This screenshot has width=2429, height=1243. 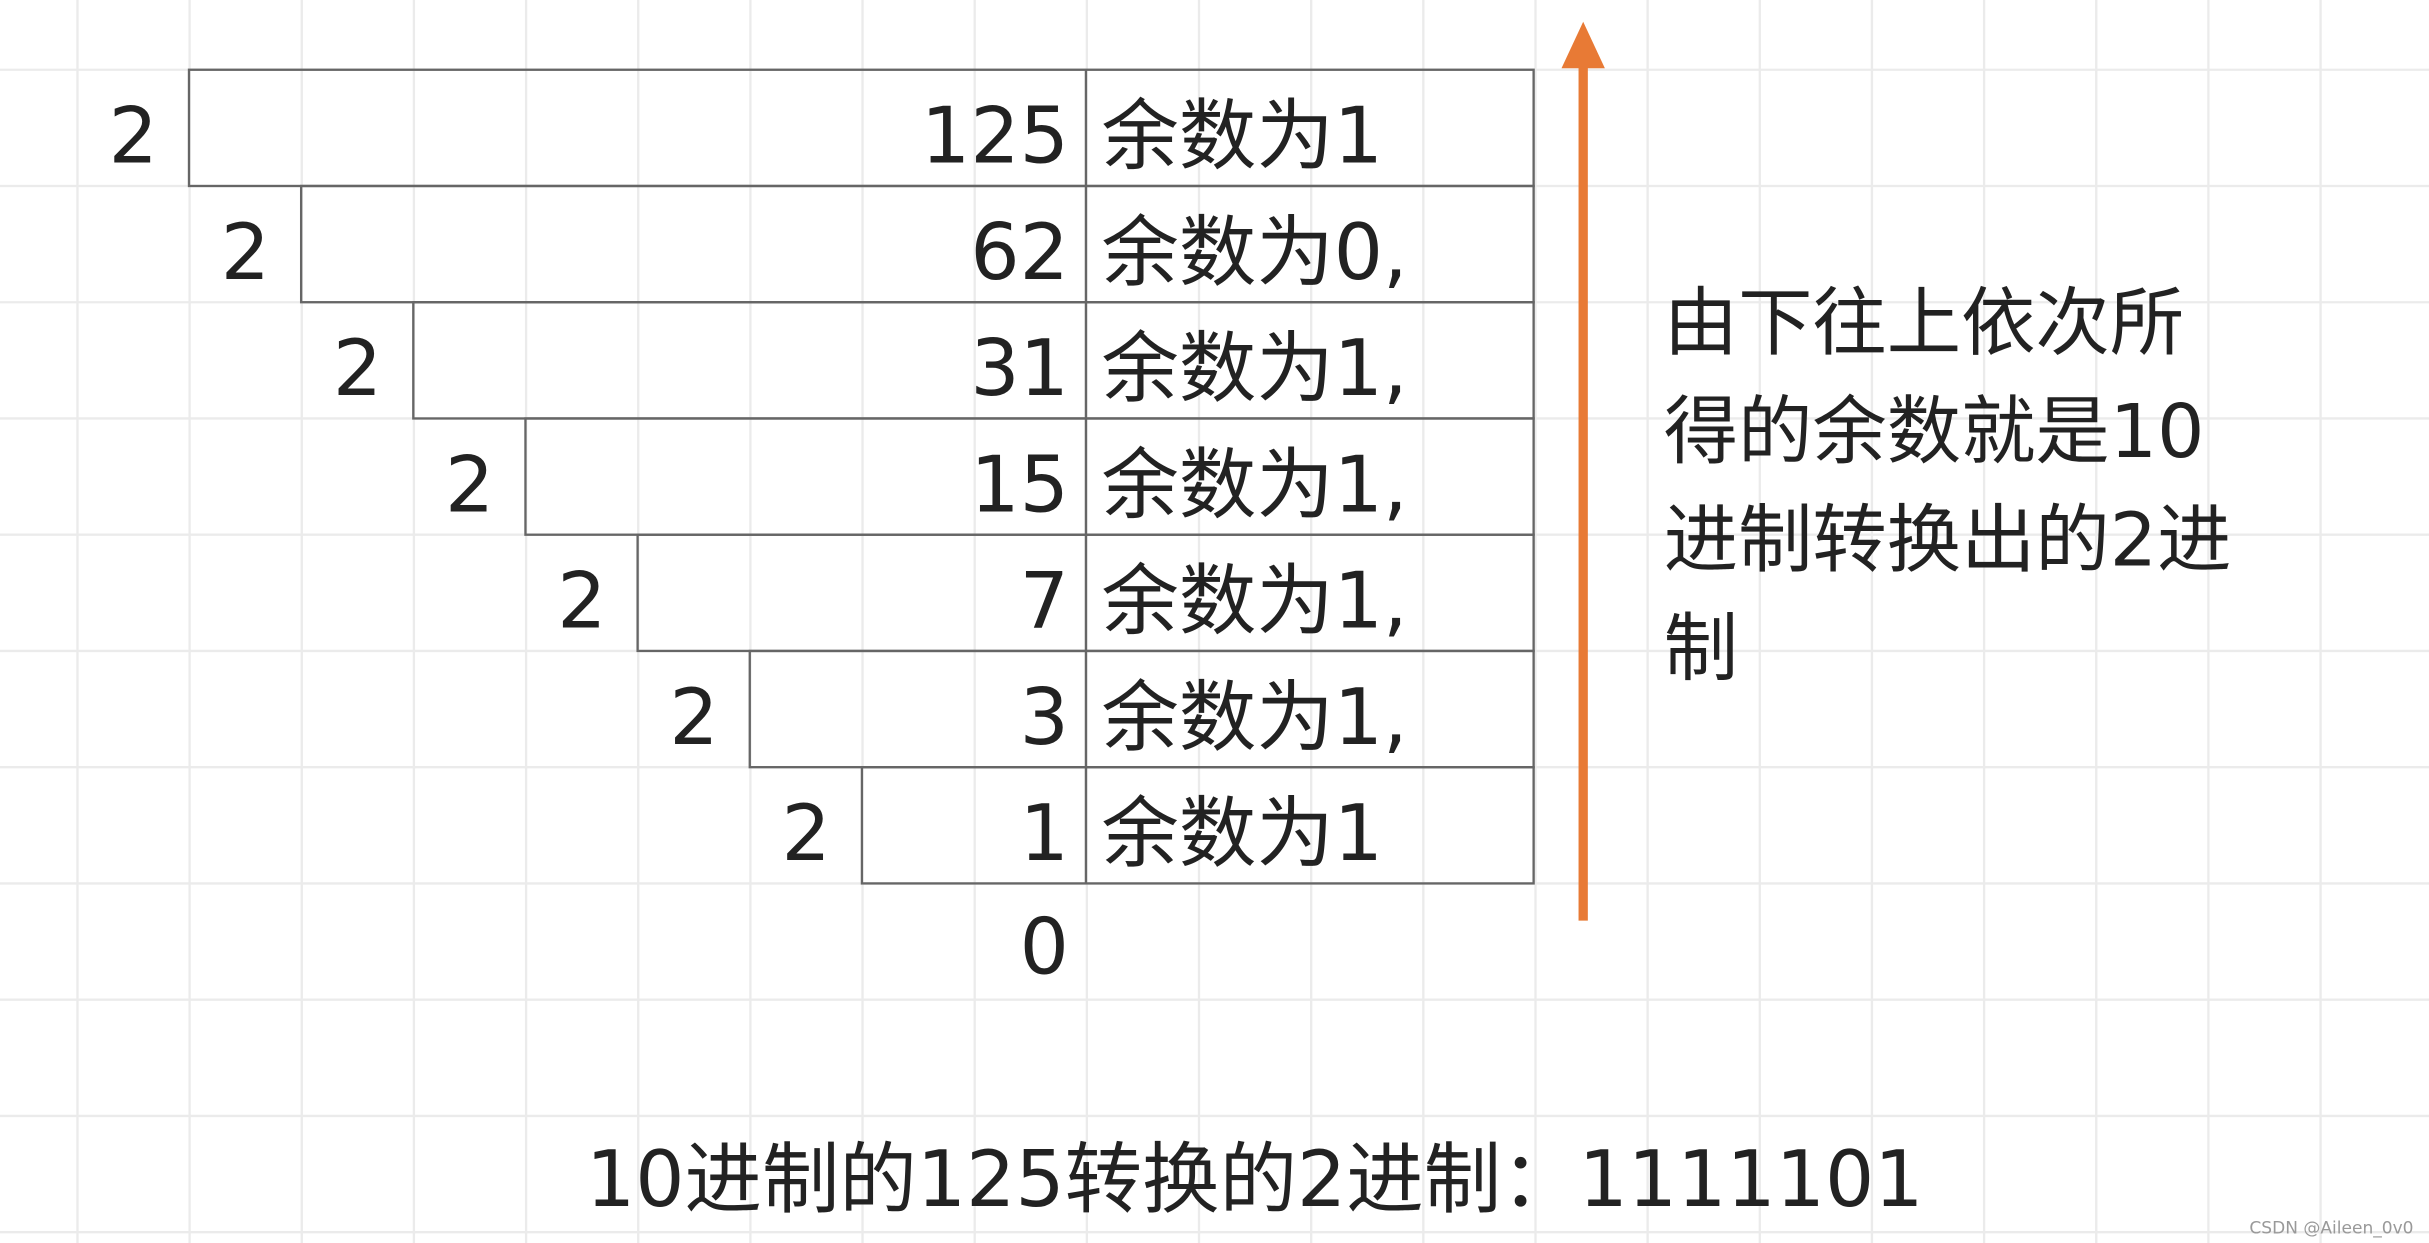 What do you see at coordinates (878, 244) in the screenshot?
I see `division-row: 2 62 余数为0,` at bounding box center [878, 244].